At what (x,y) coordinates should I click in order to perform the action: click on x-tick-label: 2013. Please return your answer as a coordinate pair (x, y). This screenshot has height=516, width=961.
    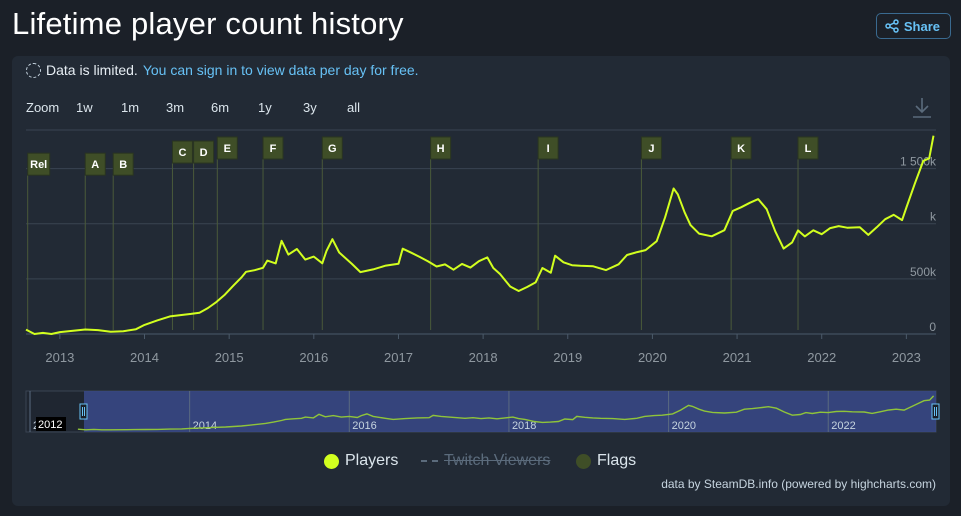
    Looking at the image, I should click on (59, 357).